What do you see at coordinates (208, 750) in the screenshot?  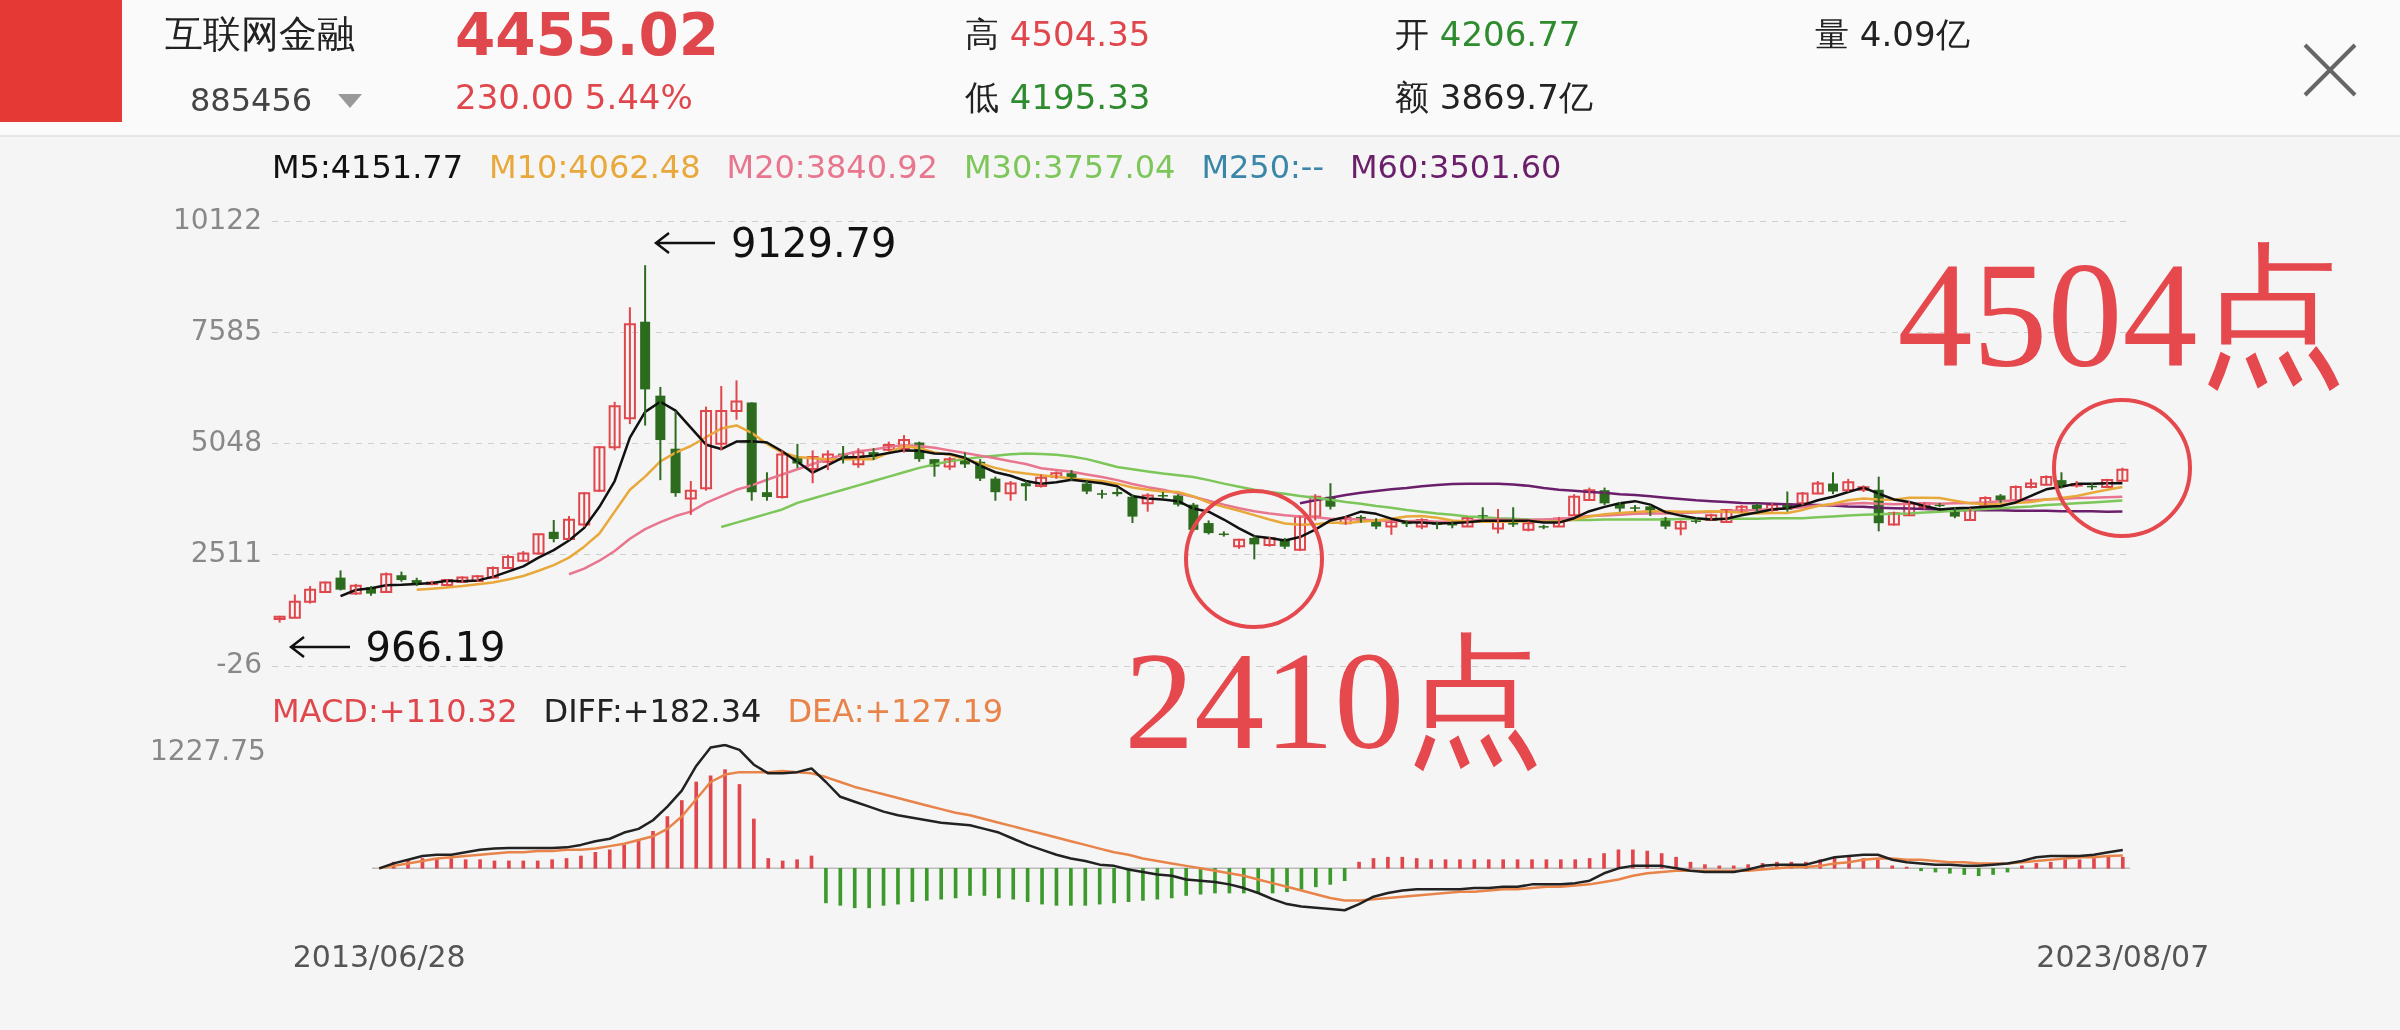 I see `text: 1227.75` at bounding box center [208, 750].